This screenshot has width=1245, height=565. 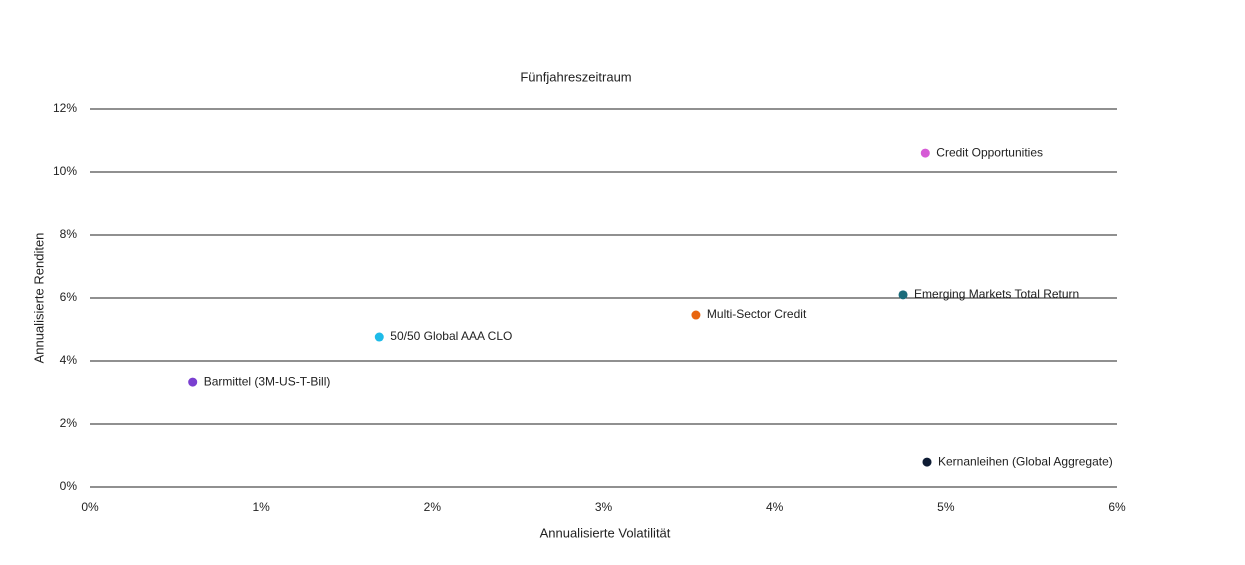 What do you see at coordinates (605, 532) in the screenshot?
I see `x-axis-label: Annualisierte Volatilität` at bounding box center [605, 532].